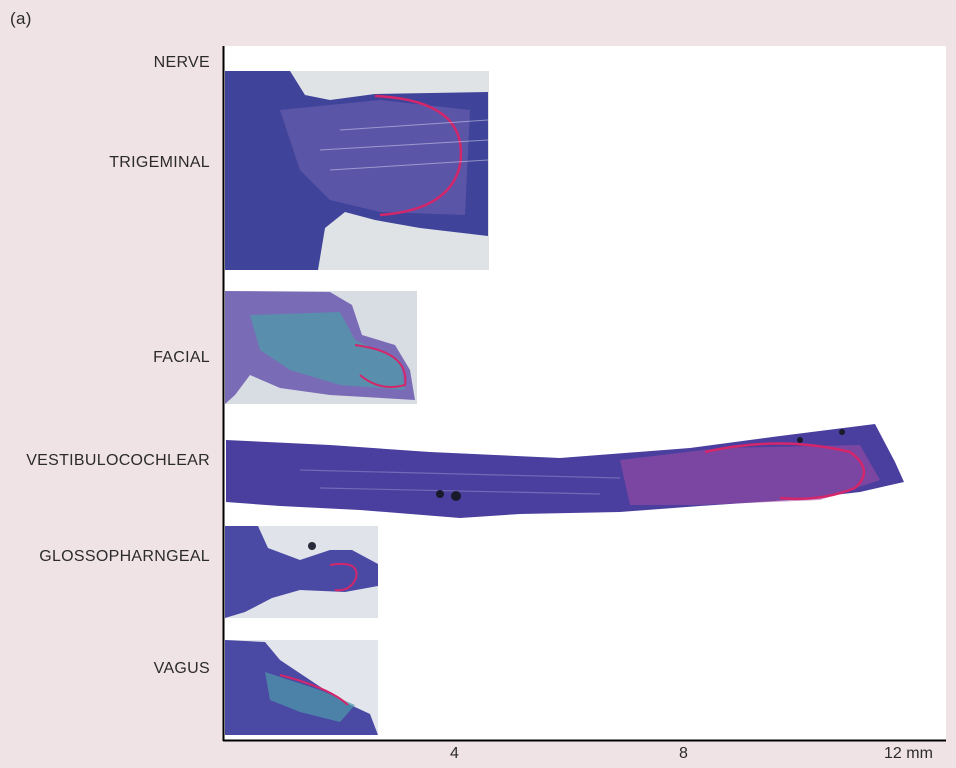 This screenshot has width=956, height=768. What do you see at coordinates (124, 556) in the screenshot?
I see `row-label-glossopharngeal: GLOSSOPHARNGEAL` at bounding box center [124, 556].